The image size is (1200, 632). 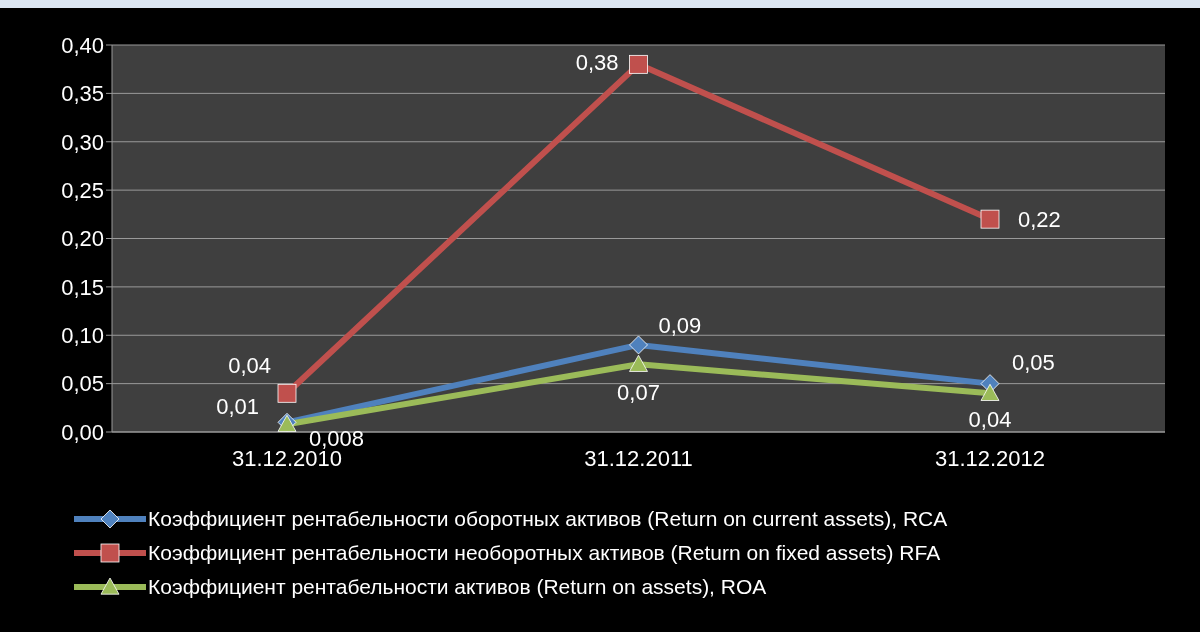 I want to click on data-label: 0,22, so click(x=1039, y=220).